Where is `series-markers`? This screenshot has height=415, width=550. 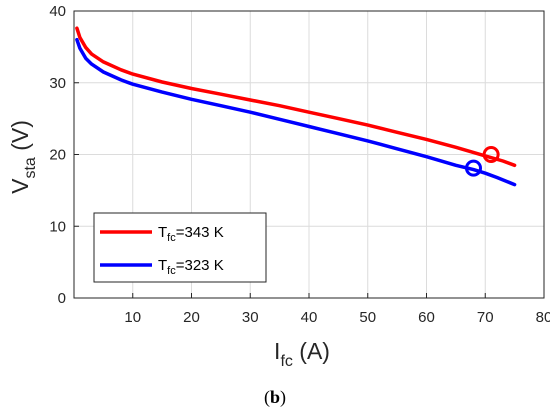
series-markers is located at coordinates (482, 161).